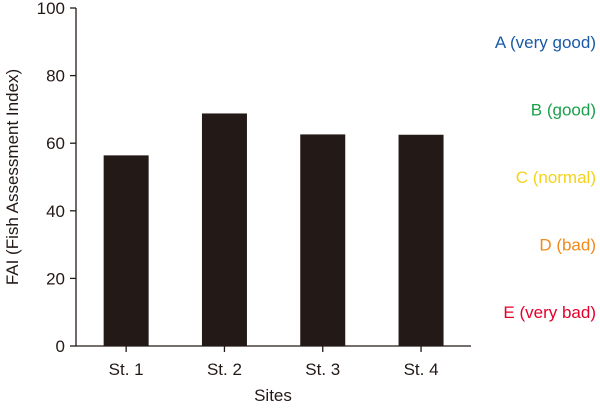 The image size is (600, 411). I want to click on grade-annotation: C (normal), so click(556, 177).